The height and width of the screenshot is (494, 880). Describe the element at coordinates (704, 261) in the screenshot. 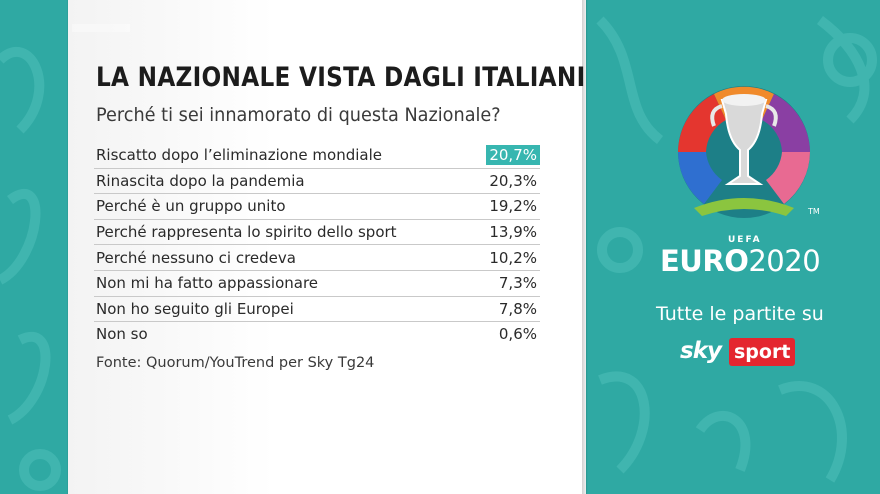

I see `euro-word: EURO` at that location.